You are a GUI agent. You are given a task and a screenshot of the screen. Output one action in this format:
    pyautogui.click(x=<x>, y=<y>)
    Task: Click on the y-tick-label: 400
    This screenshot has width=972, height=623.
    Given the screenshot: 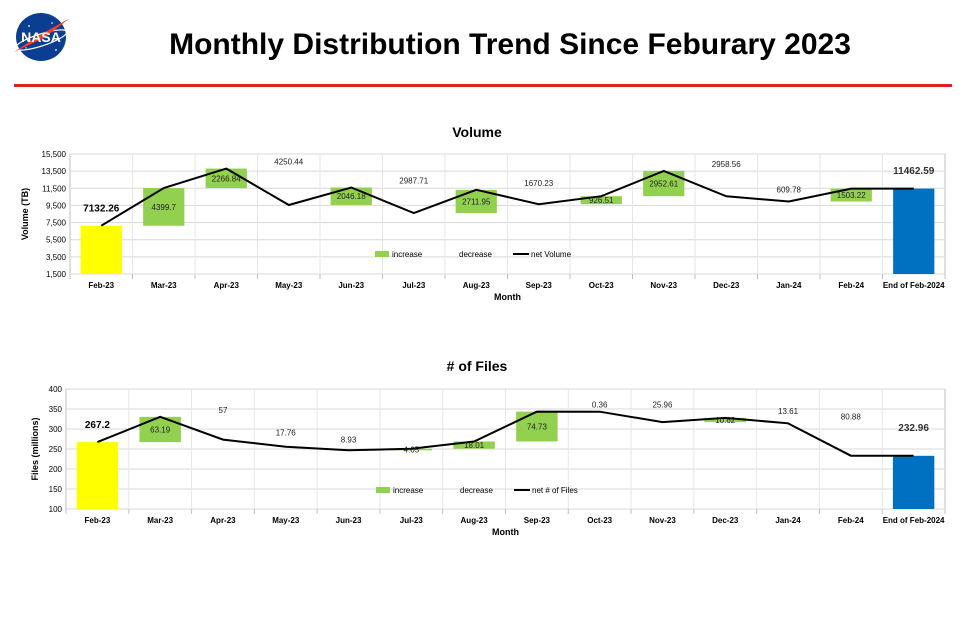 What is the action you would take?
    pyautogui.click(x=56, y=389)
    